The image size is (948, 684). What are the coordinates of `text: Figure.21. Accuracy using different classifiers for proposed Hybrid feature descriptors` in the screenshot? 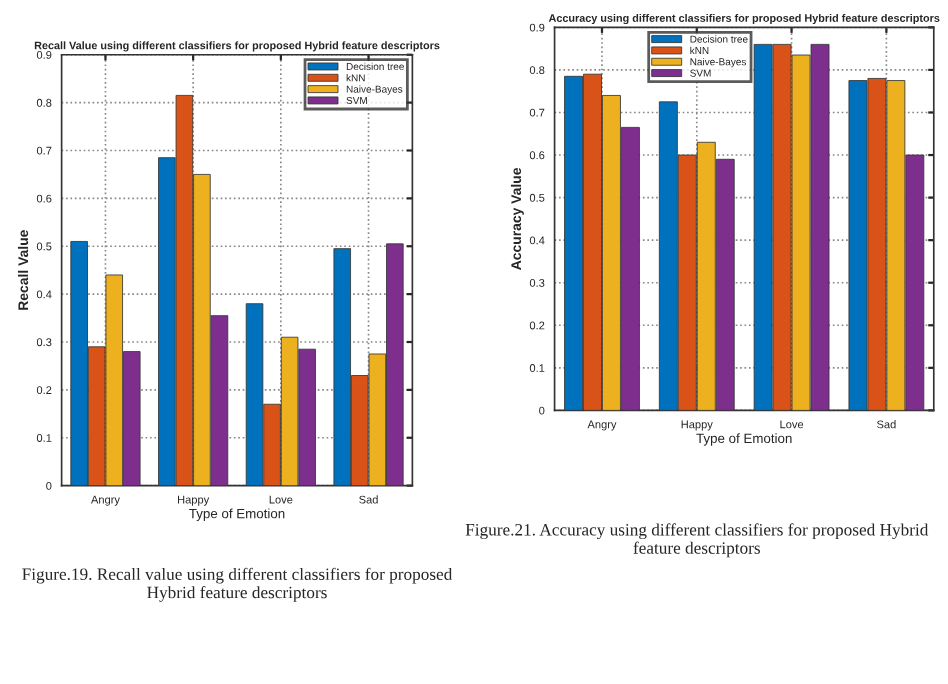 It's located at (697, 540).